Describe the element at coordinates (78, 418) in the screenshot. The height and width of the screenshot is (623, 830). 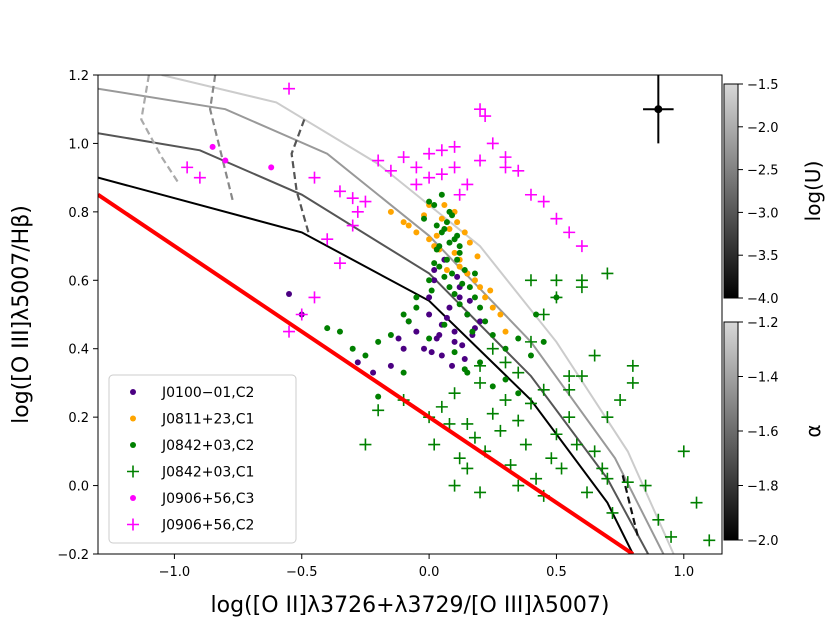
I see `y-tick-label: 0.2` at that location.